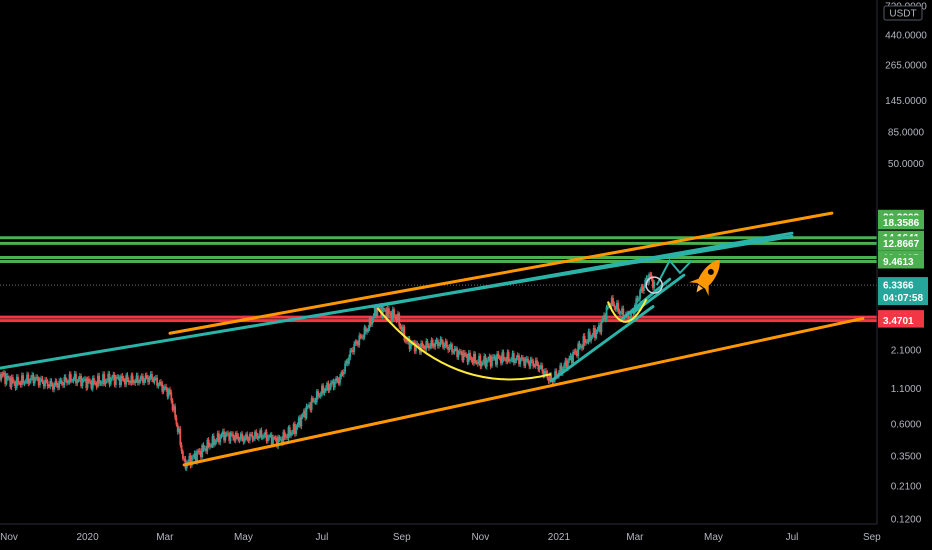 This screenshot has height=550, width=932. Describe the element at coordinates (906, 456) in the screenshot. I see `y-tick-label-9: 0.3500` at that location.